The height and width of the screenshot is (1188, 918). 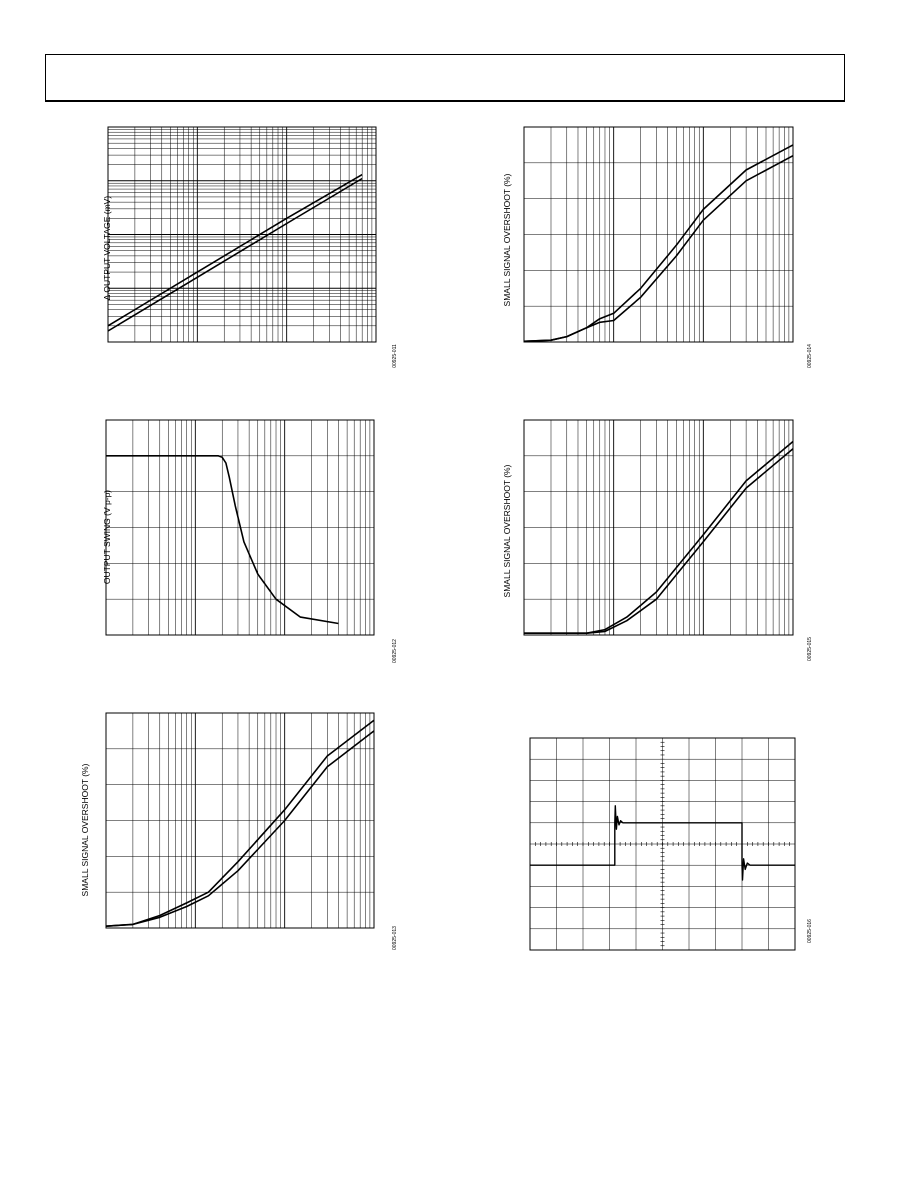 I want to click on chart-panel: SMALL SIGNAL OVERSHOOT (%) 00925-014, so click(x=648, y=245).